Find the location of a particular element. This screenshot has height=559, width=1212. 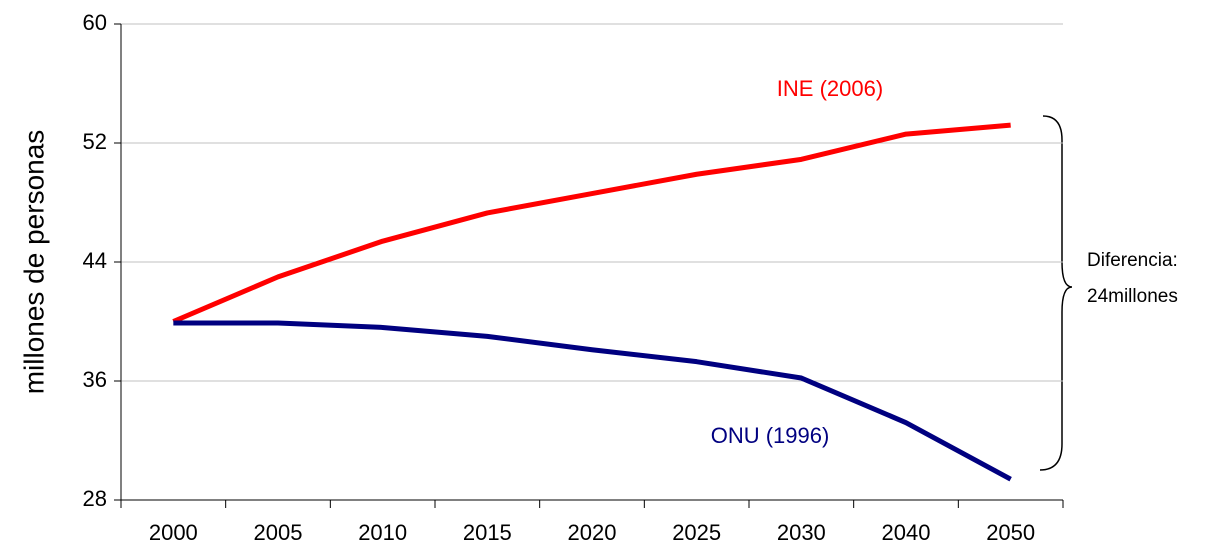

y-tick-label: 36 is located at coordinates (95, 379).